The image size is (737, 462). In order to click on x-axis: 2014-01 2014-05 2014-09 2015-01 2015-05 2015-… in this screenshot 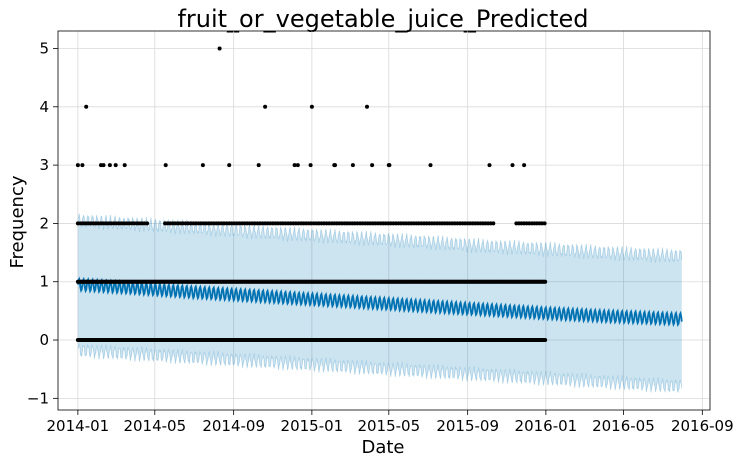, I will do `click(390, 422)`.